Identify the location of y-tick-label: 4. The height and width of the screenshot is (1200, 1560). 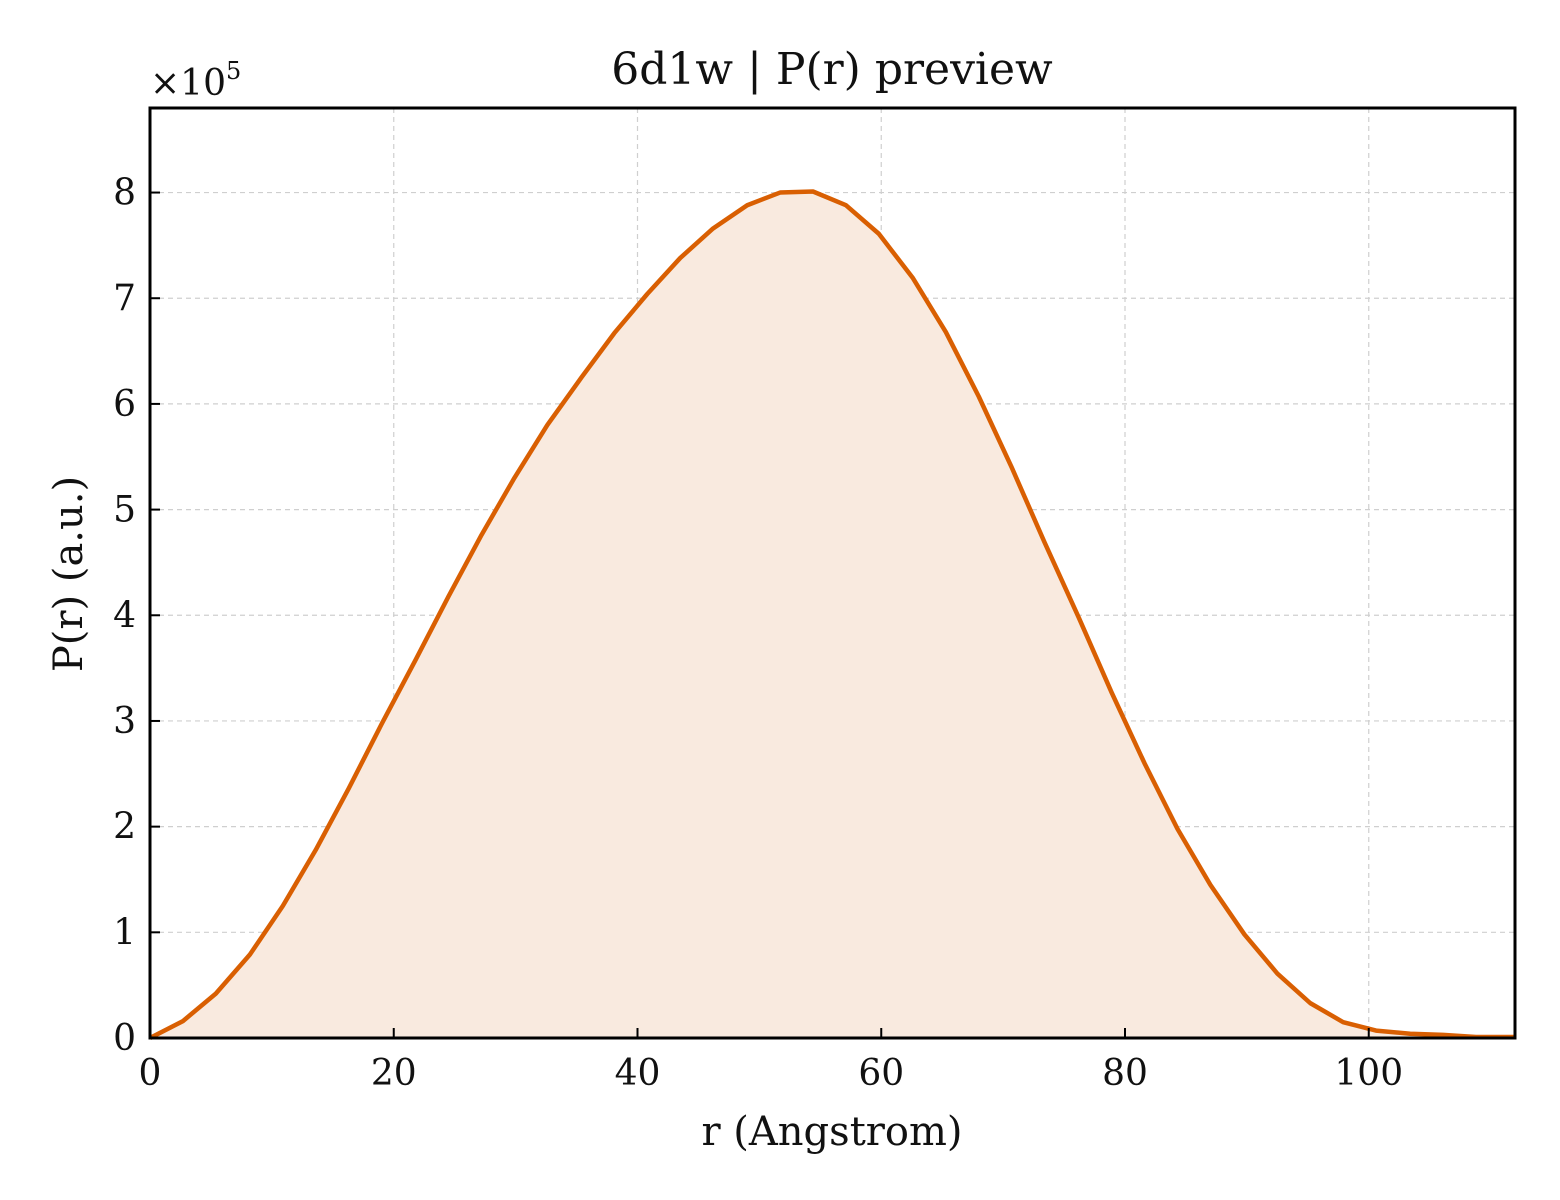
(124, 615).